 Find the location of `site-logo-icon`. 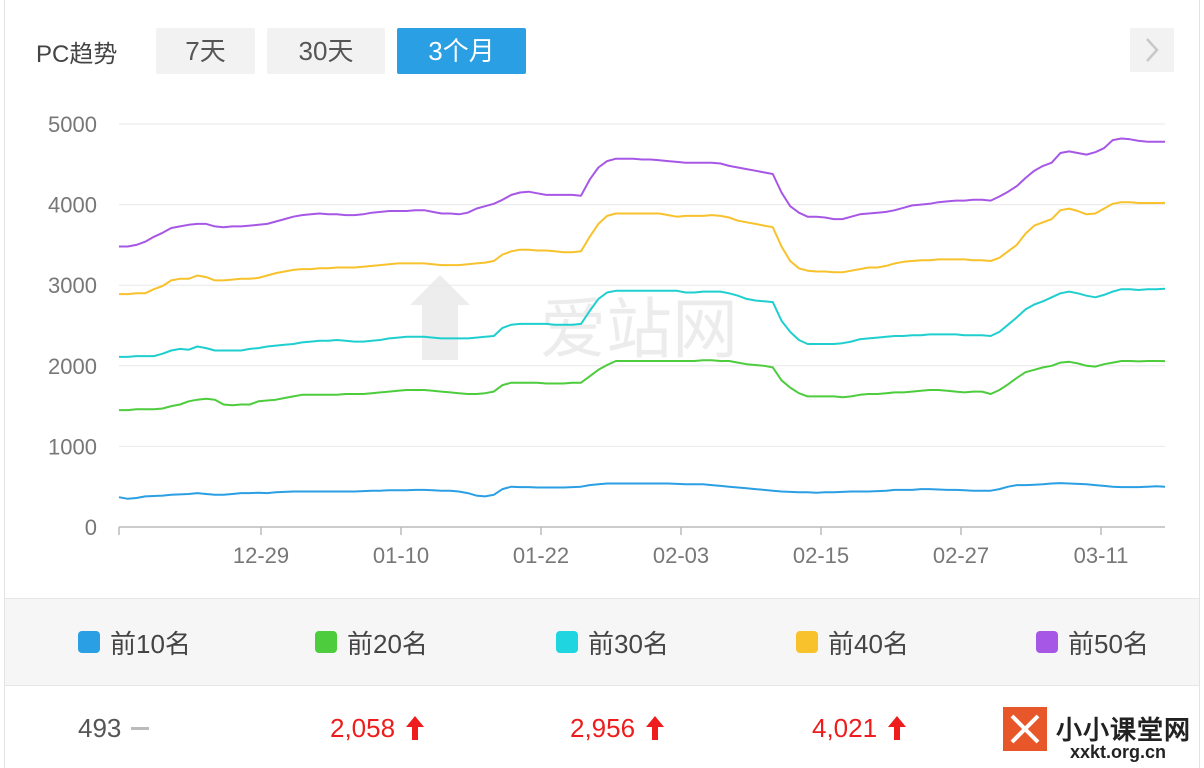

site-logo-icon is located at coordinates (1025, 729).